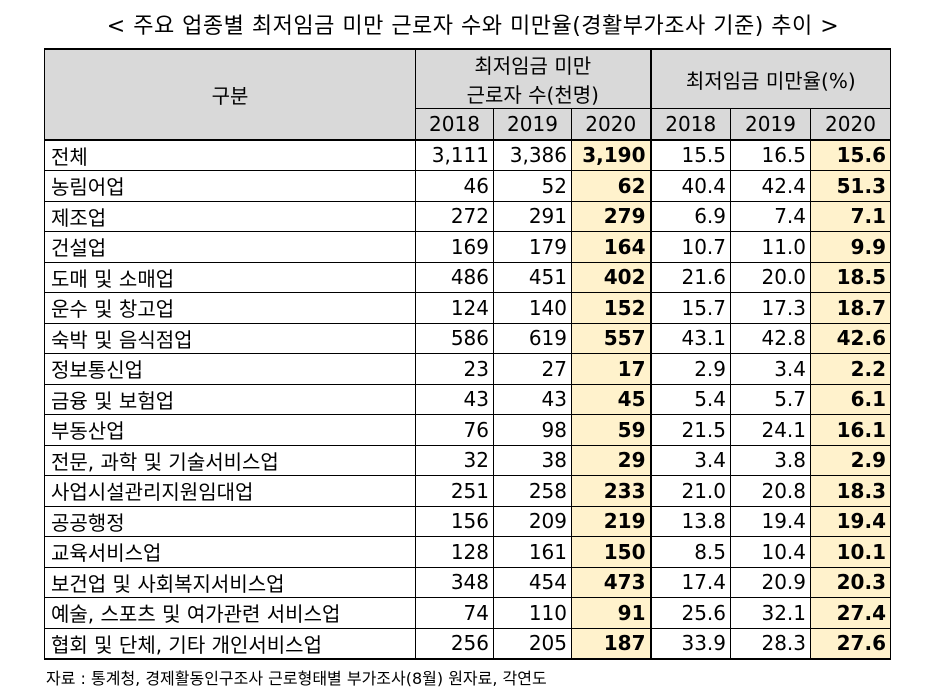  I want to click on row-value: 42.4, so click(770, 186).